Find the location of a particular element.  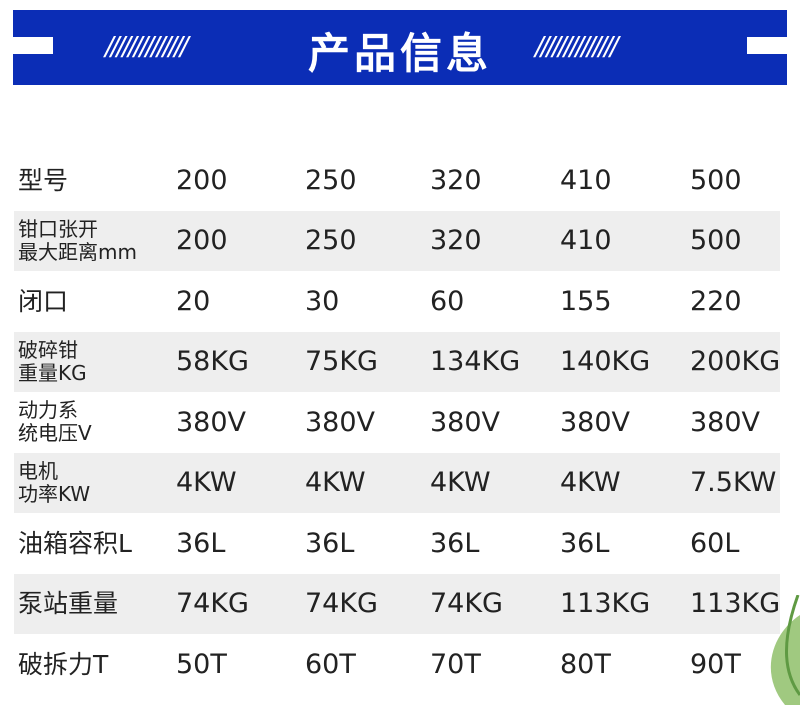

banner-slashes-left: ////////////// is located at coordinates (147, 47).